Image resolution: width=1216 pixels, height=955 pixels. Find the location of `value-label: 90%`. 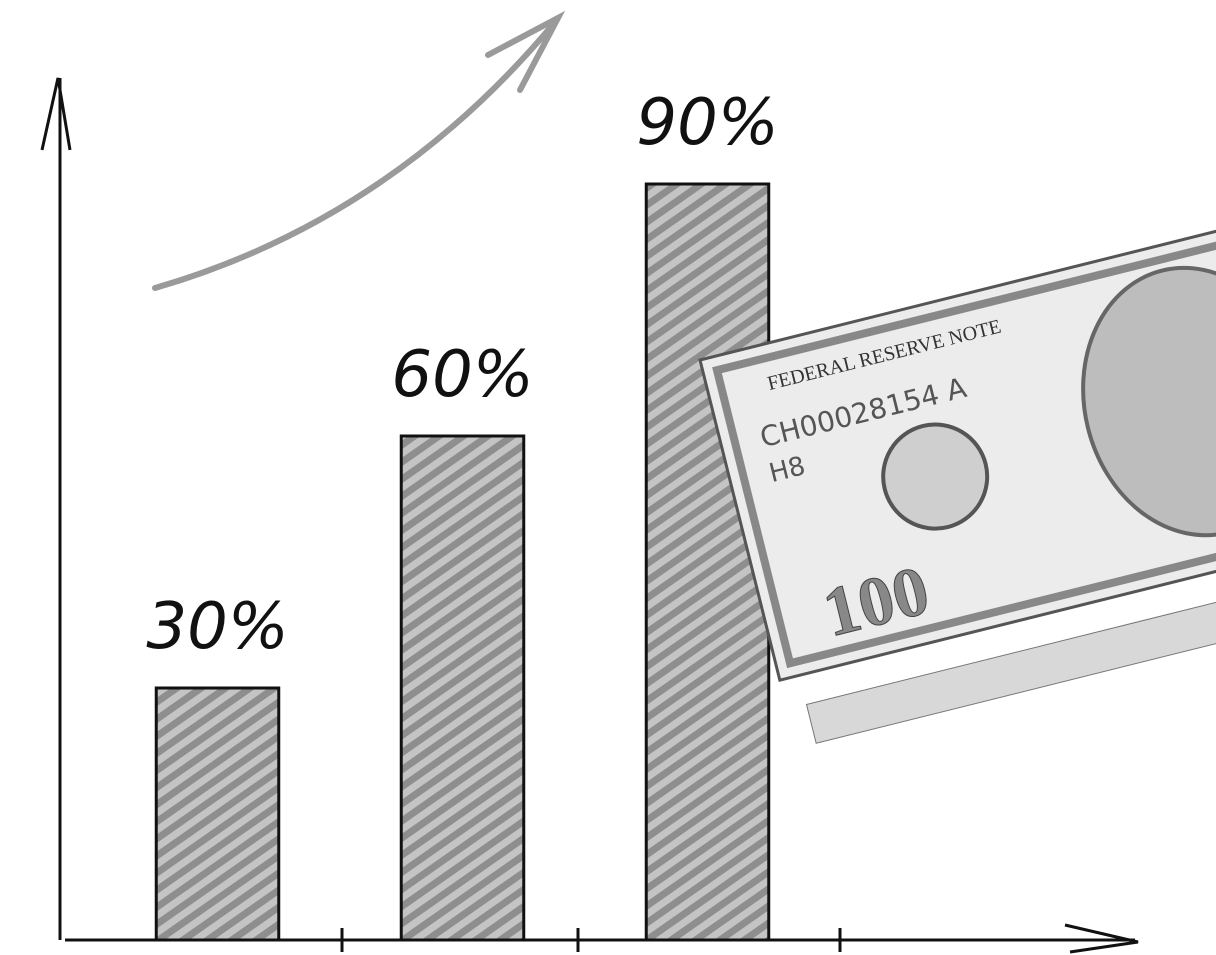

value-label: 90% is located at coordinates (707, 123).